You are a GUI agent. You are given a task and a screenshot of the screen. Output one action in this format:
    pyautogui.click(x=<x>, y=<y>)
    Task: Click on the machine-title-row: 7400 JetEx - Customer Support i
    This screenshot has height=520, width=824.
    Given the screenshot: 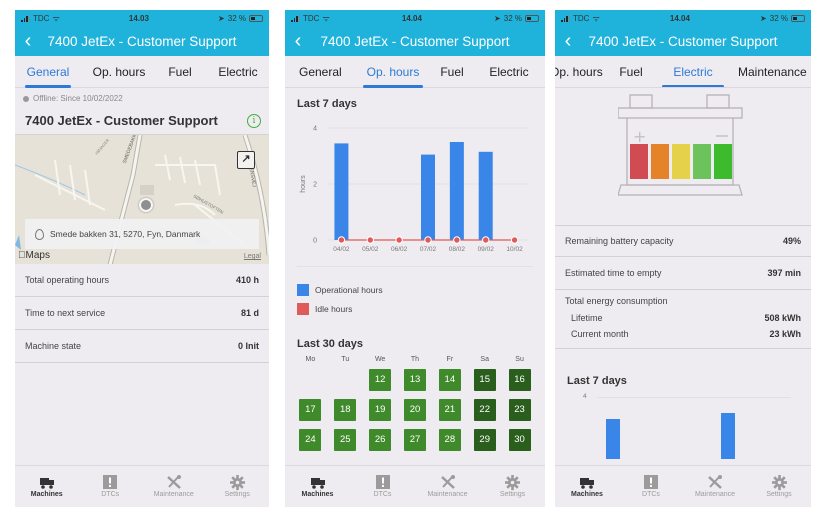 What is the action you would take?
    pyautogui.click(x=142, y=121)
    